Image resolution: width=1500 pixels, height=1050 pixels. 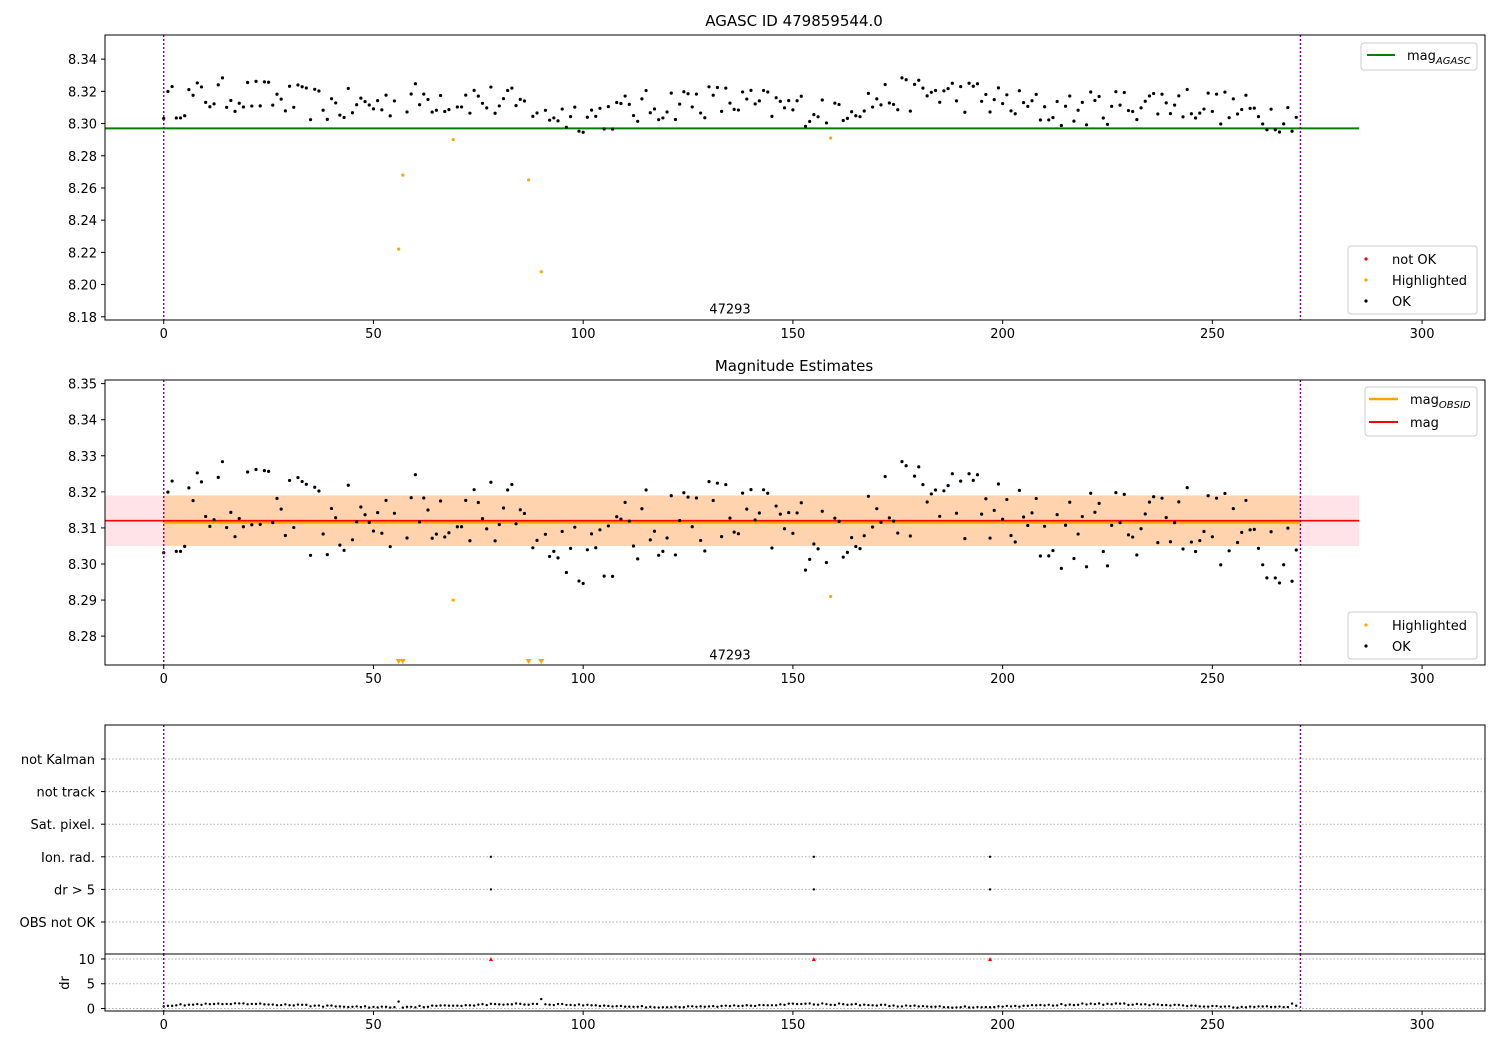 What do you see at coordinates (814, 856) in the screenshot?
I see `flag-point` at bounding box center [814, 856].